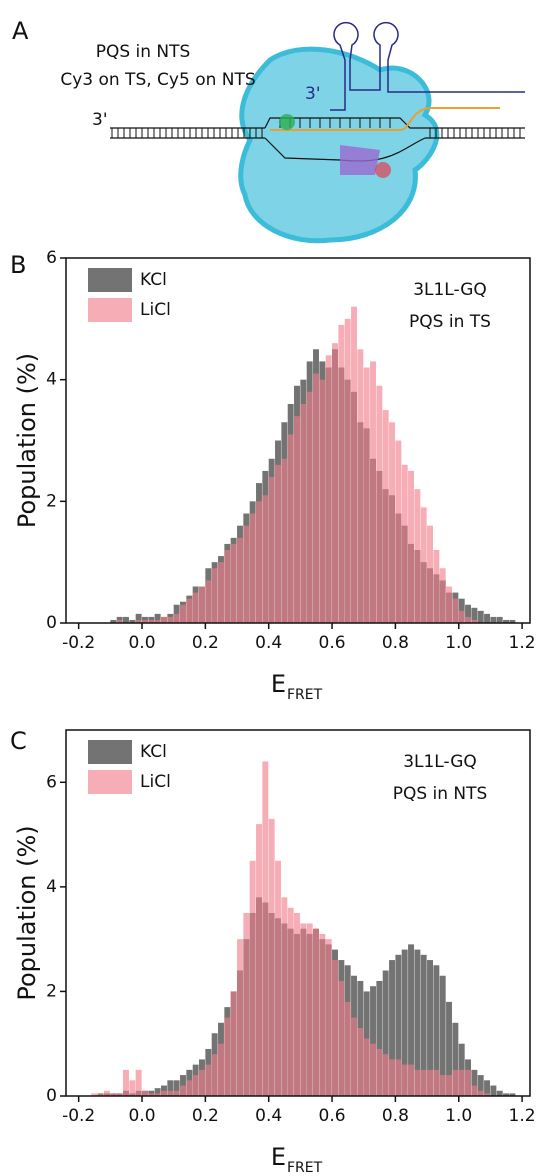 The width and height of the screenshot is (546, 1176). Describe the element at coordinates (155, 310) in the screenshot. I see `legend-label: LiCl` at that location.